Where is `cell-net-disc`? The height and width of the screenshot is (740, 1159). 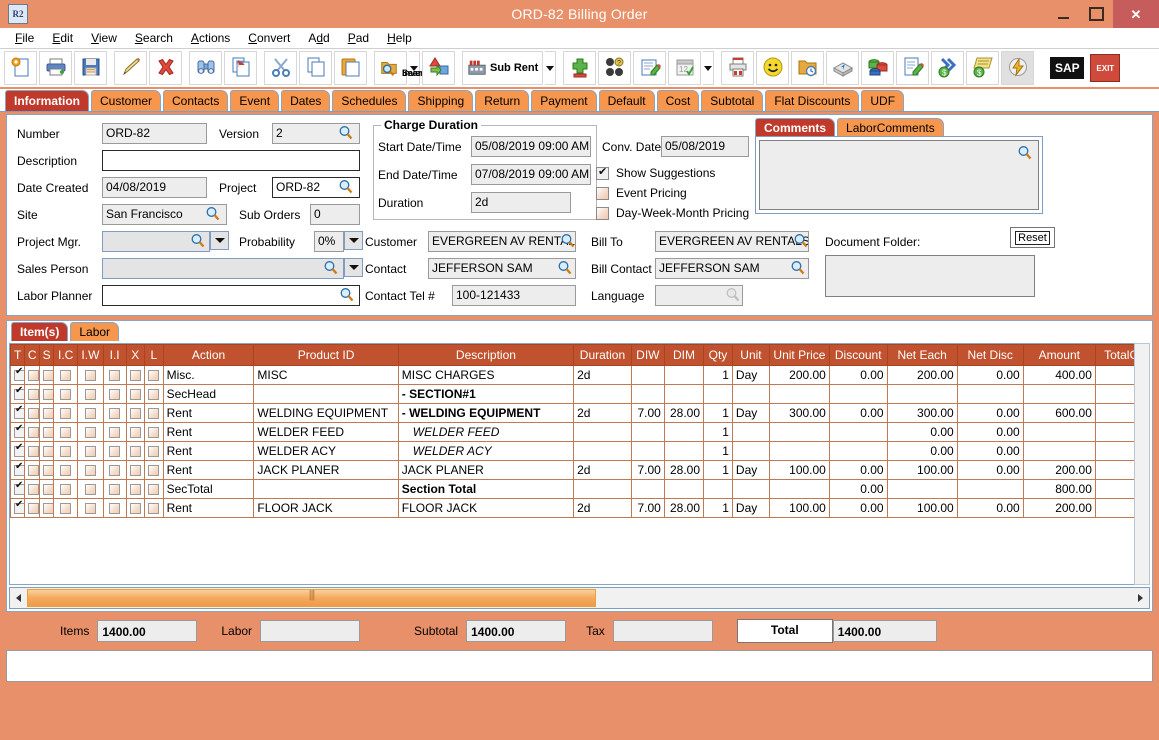
cell-net-disc is located at coordinates (990, 489).